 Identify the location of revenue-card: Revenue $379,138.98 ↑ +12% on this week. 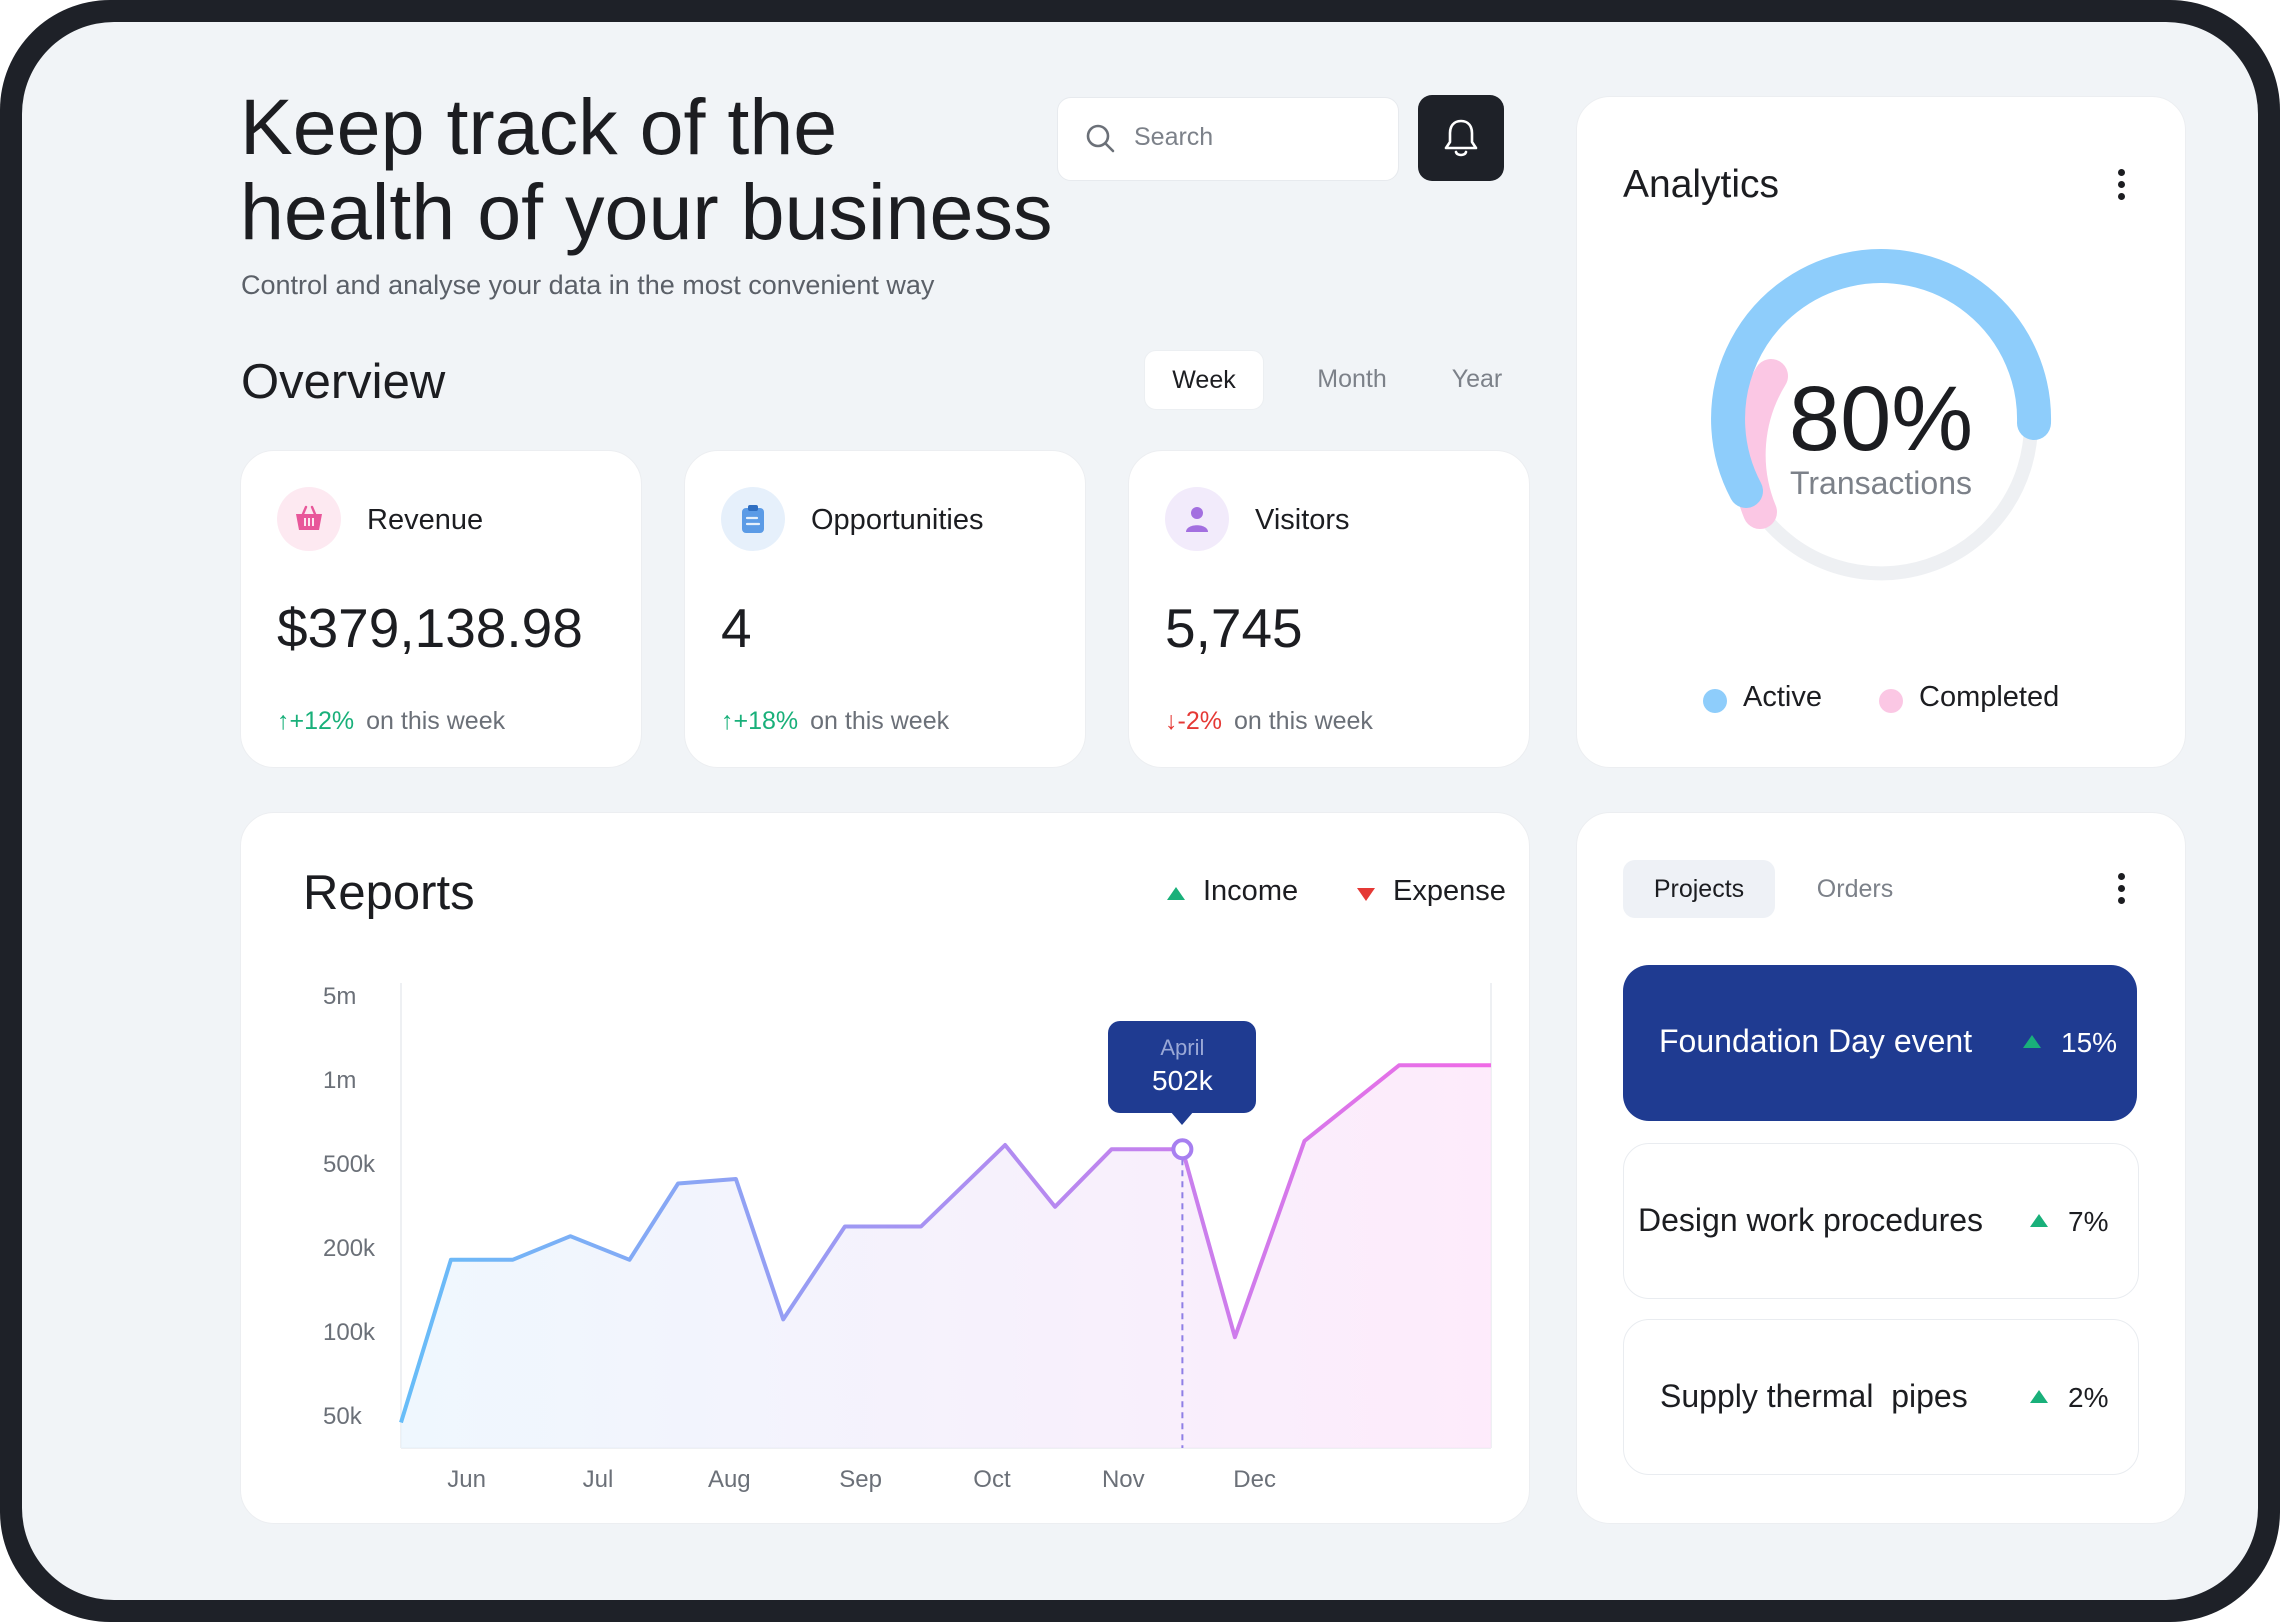
(441, 609).